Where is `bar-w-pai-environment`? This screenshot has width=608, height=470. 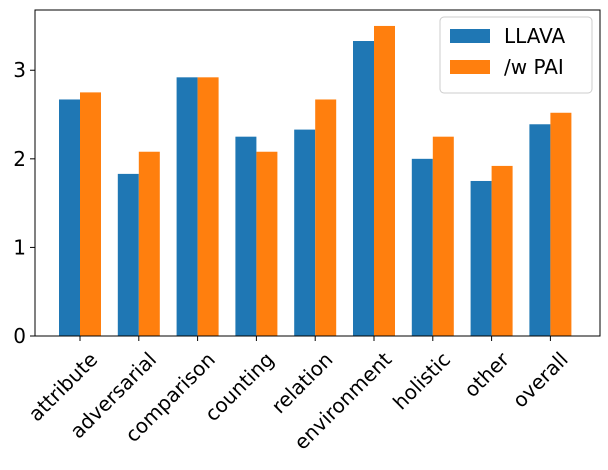
bar-w-pai-environment is located at coordinates (384, 181).